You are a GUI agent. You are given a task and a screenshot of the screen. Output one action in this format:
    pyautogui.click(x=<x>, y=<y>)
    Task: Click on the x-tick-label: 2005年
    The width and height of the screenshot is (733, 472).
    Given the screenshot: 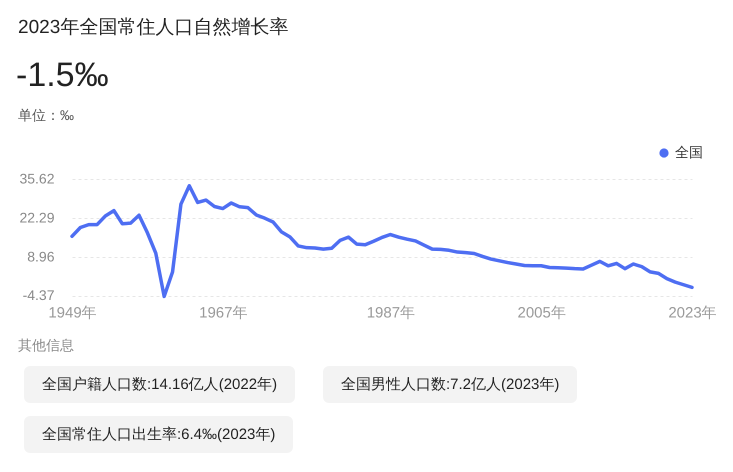 What is the action you would take?
    pyautogui.click(x=542, y=313)
    